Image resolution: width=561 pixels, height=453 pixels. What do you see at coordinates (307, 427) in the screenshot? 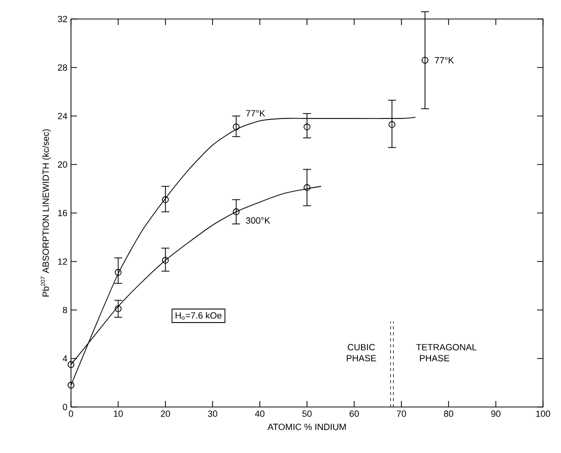
I see `x-axis-title: ATOMIC % INDIUM` at bounding box center [307, 427].